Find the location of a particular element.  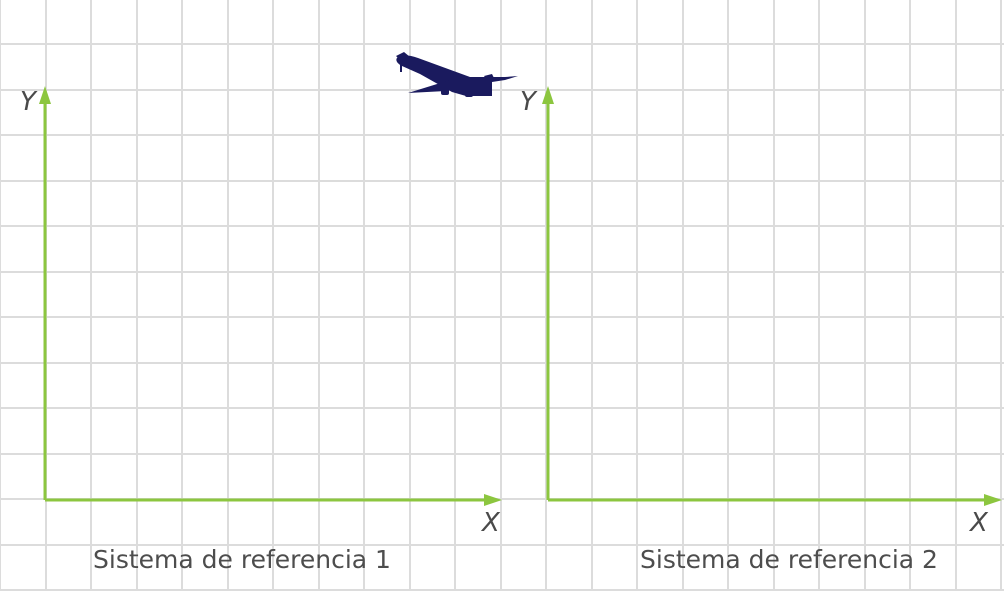

frame-2-x-label: X is located at coordinates (978, 523).